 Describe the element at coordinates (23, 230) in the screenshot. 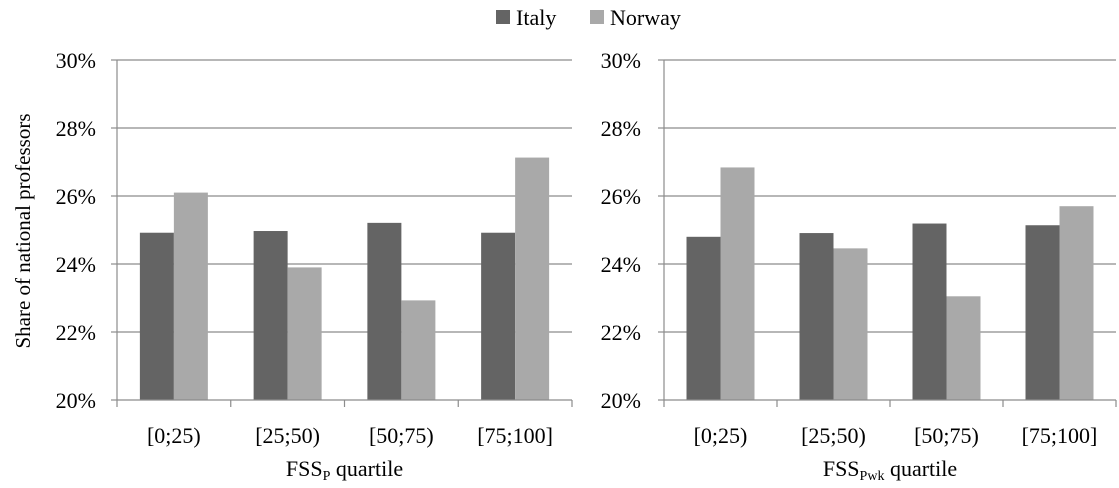

I see `y-axis-label: Share of national professors` at that location.